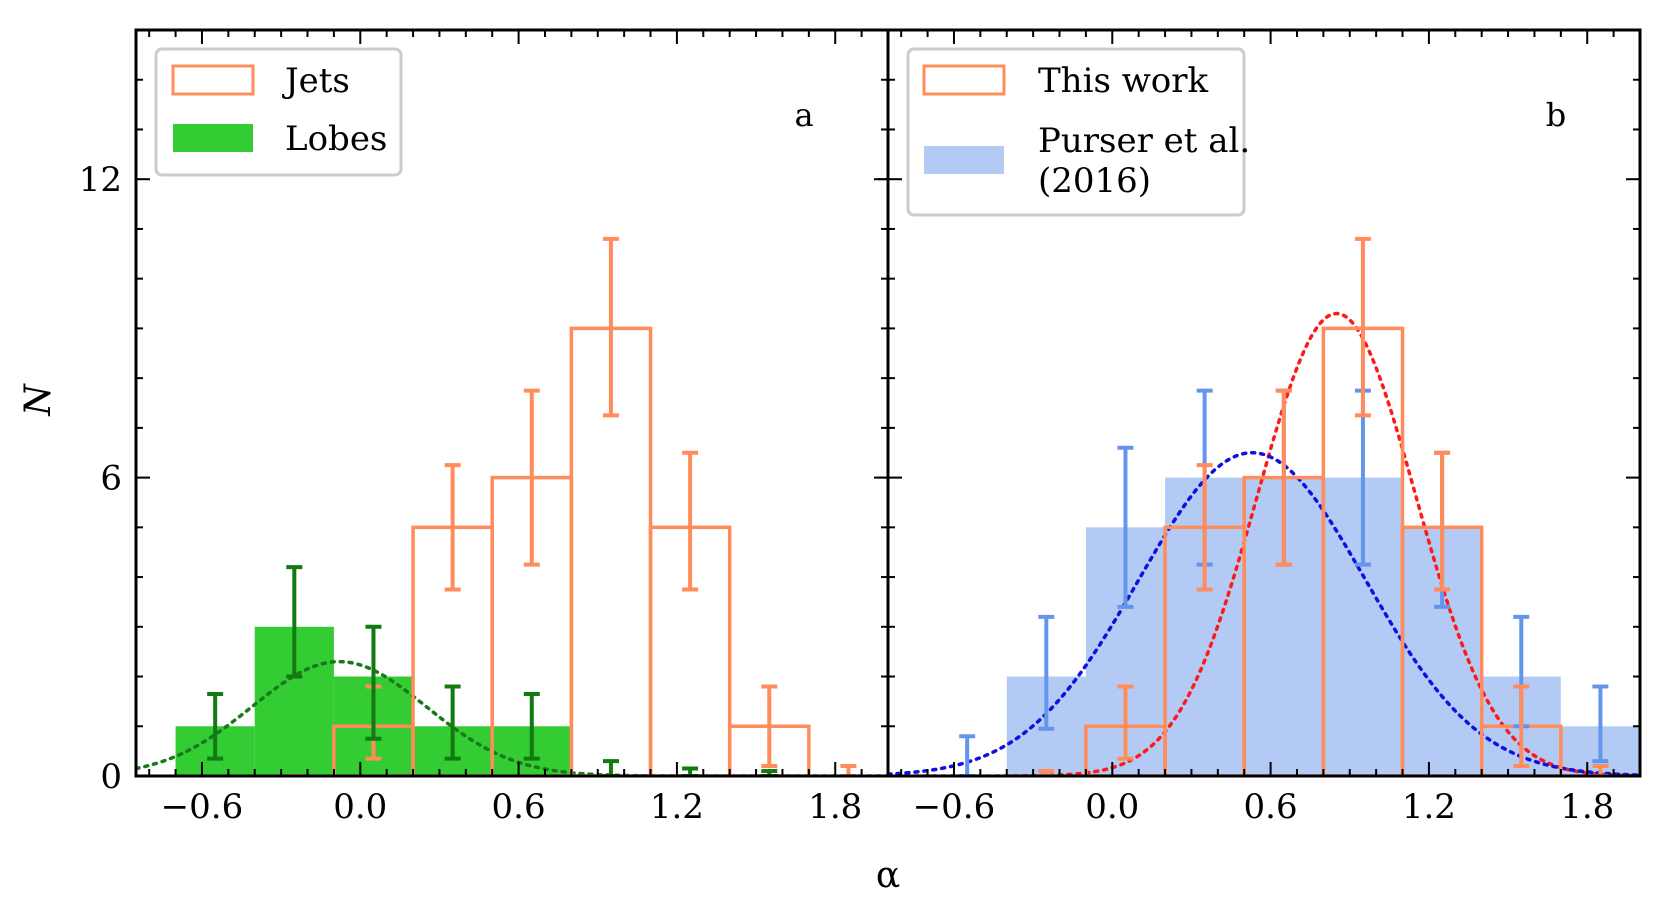 This screenshot has height=917, width=1663. What do you see at coordinates (336, 139) in the screenshot?
I see `legend-a-lobes-label: Lobes` at bounding box center [336, 139].